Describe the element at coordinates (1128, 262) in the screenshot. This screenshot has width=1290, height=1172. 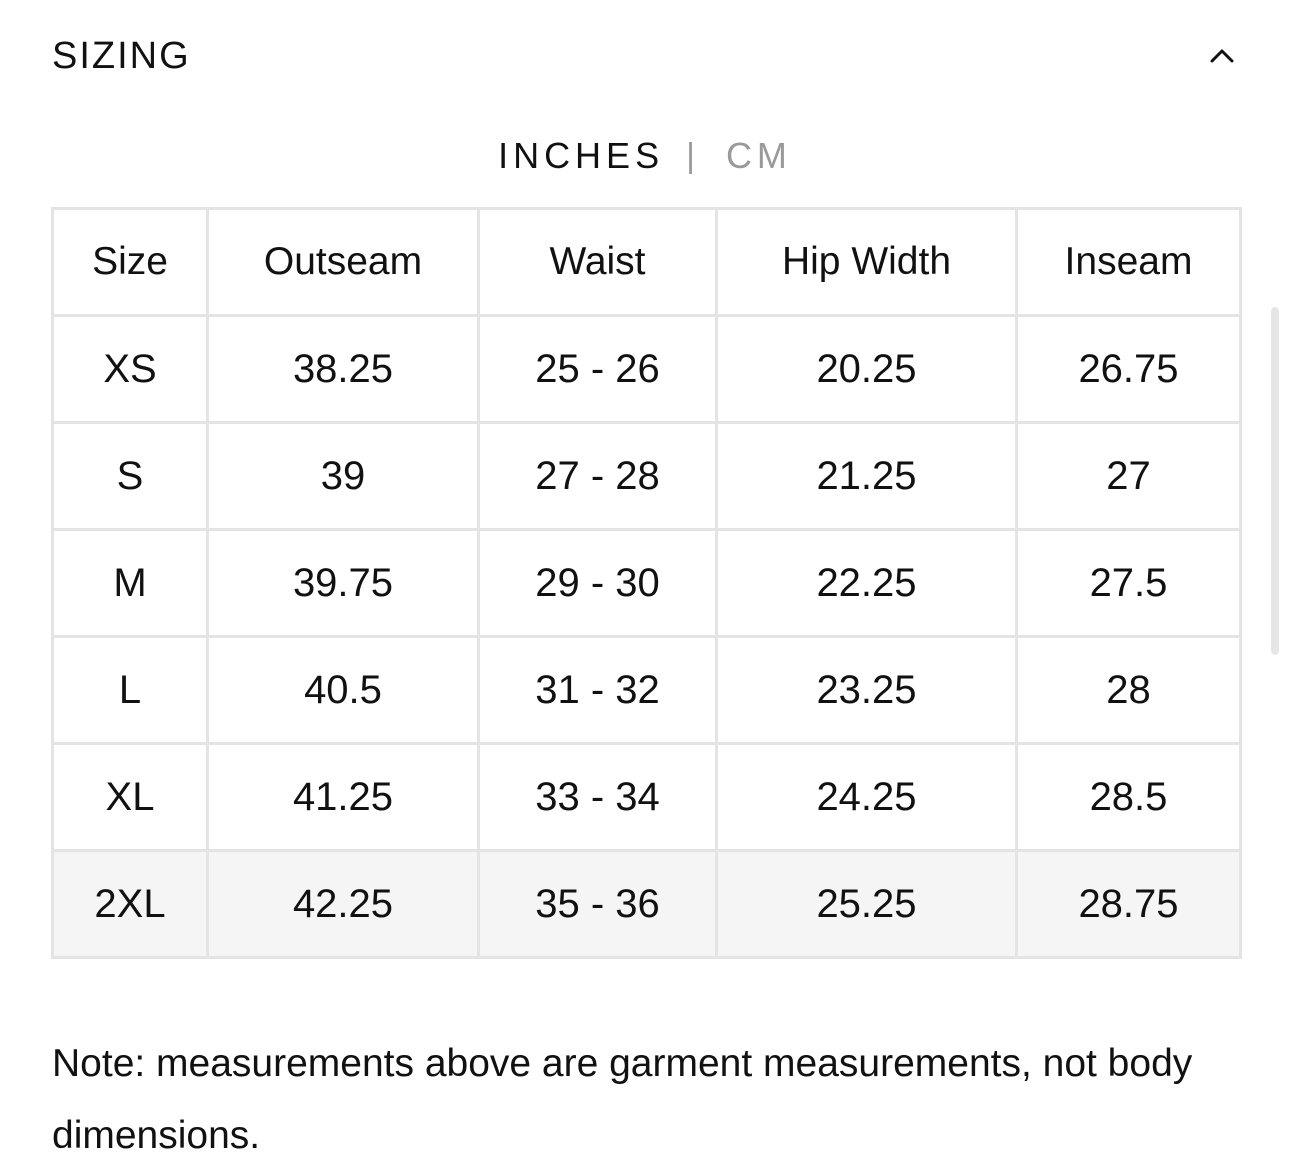
I see `header-inseam: Inseam` at that location.